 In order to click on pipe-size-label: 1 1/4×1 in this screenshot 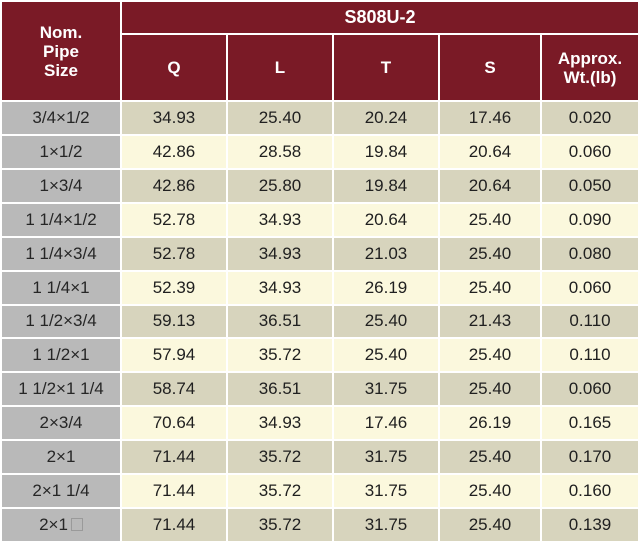, I will do `click(61, 287)`.